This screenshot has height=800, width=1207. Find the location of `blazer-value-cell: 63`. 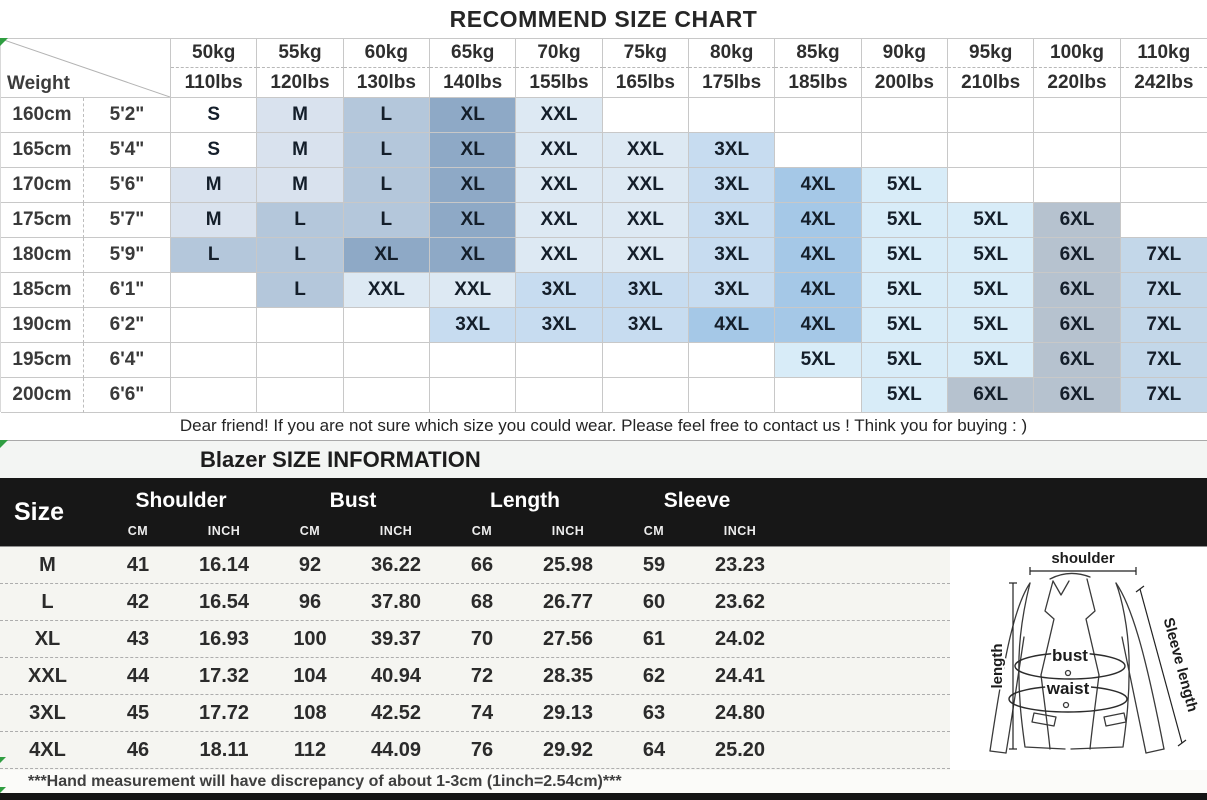

blazer-value-cell: 63 is located at coordinates (654, 712).